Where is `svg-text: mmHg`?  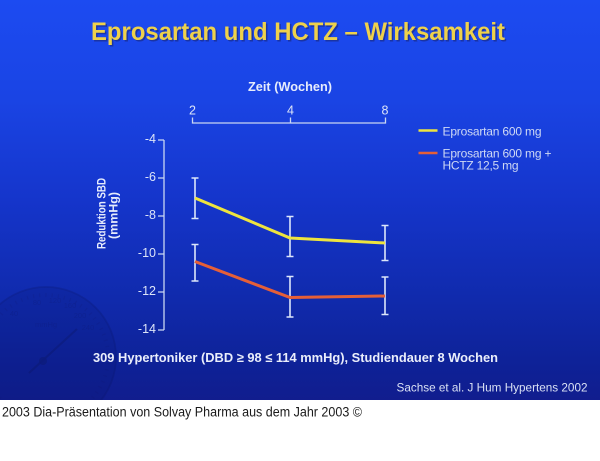 svg-text: mmHg is located at coordinates (46, 324).